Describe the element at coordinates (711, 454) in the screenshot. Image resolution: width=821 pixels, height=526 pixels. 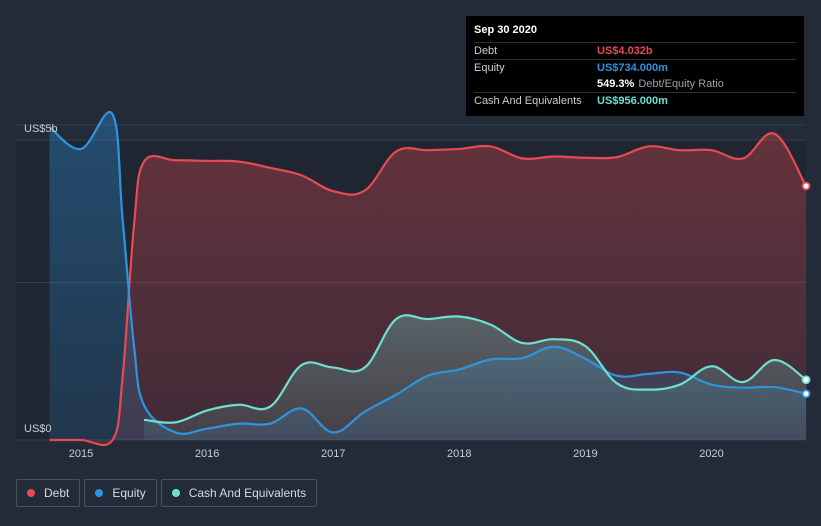
I see `x-tick-label: 2020` at that location.